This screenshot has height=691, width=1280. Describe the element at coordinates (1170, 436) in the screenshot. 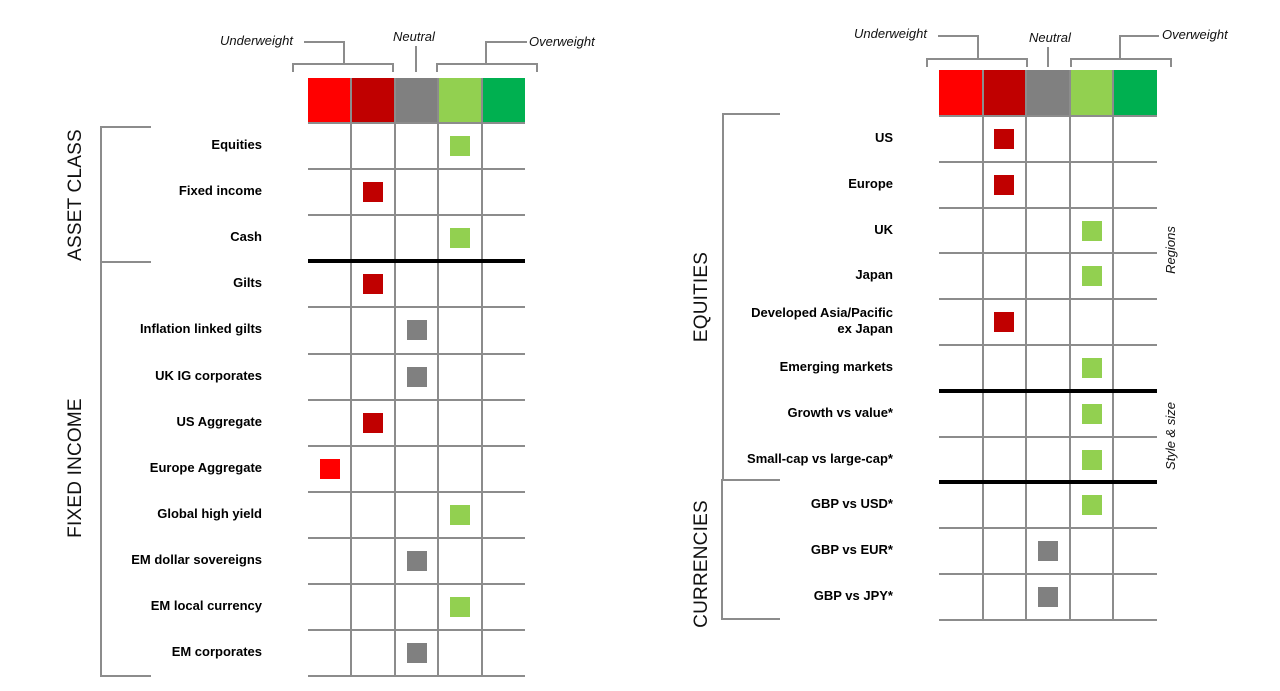

I see `side-label-style-size: Style & size` at that location.